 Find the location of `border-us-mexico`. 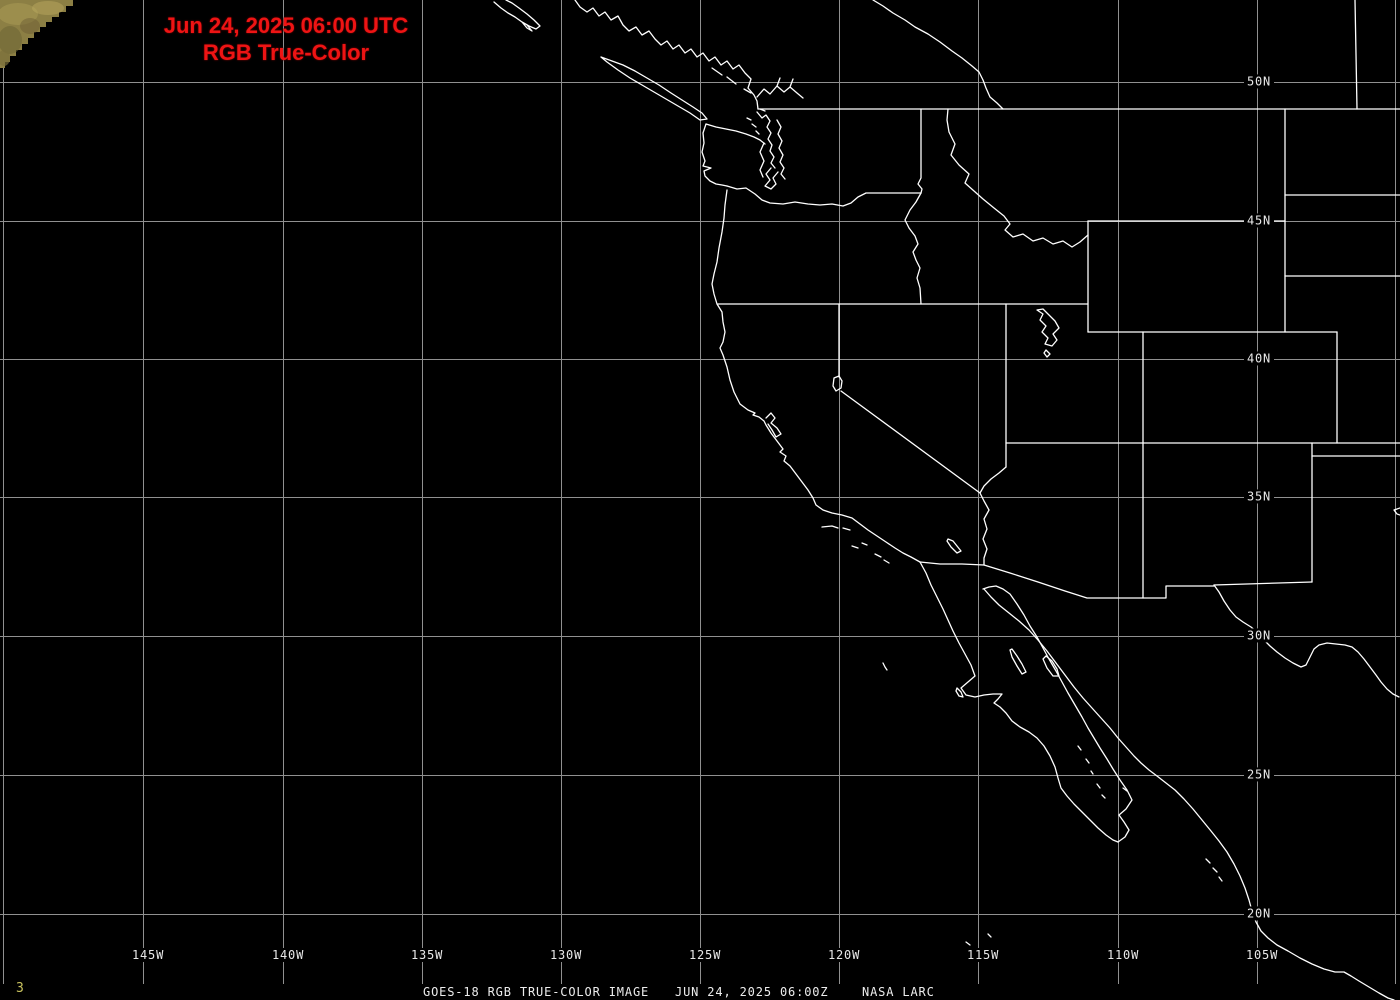

border-us-mexico is located at coordinates (1067, 580).